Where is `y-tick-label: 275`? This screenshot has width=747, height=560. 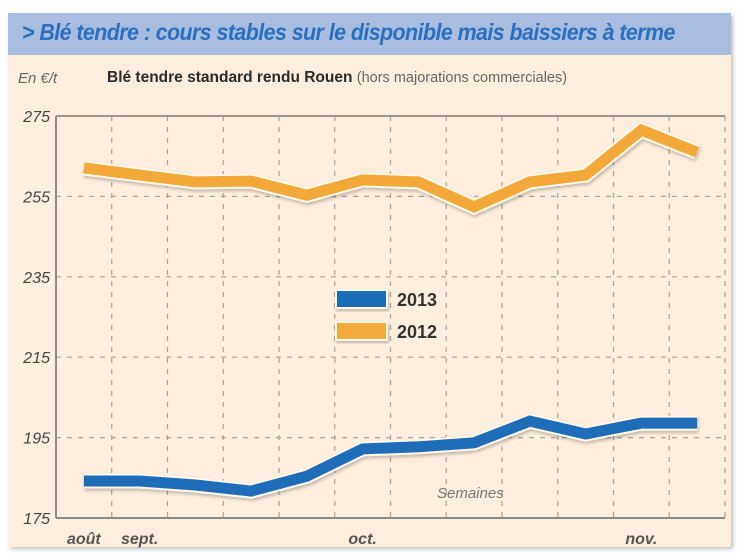
y-tick-label: 275 is located at coordinates (36, 117).